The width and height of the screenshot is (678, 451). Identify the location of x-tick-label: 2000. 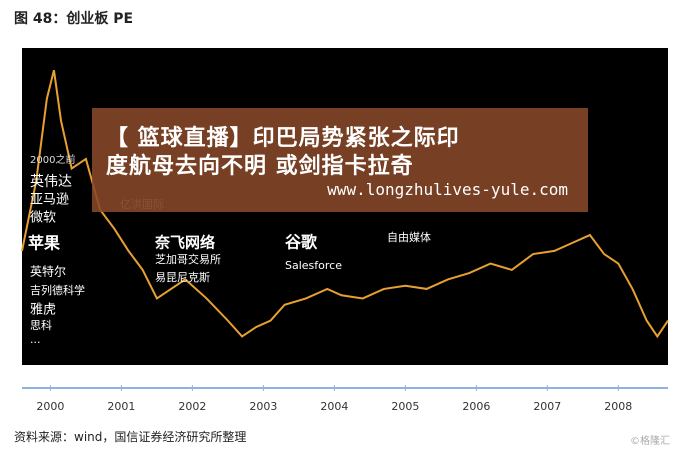
(50, 406).